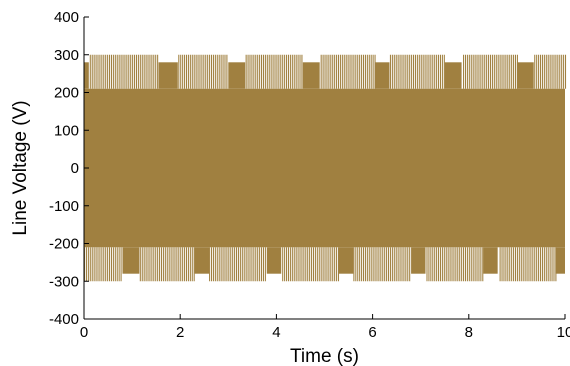 The height and width of the screenshot is (366, 570). I want to click on y-tick-label: -400, so click(64, 319).